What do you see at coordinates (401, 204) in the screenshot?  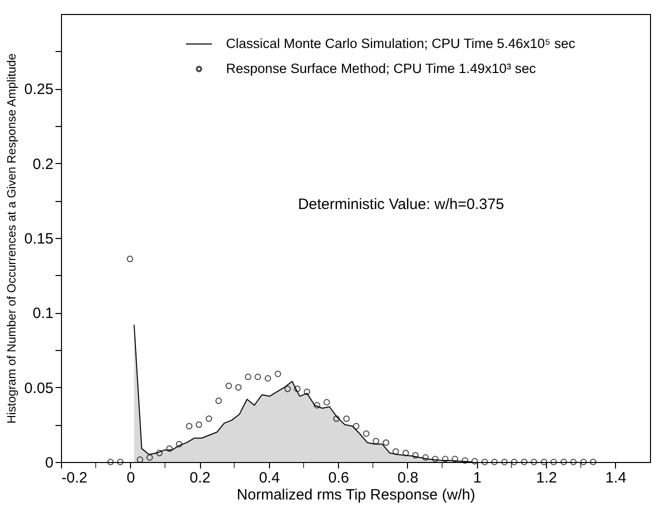 I see `annotation: Deterministic Value: w/h=0.375` at bounding box center [401, 204].